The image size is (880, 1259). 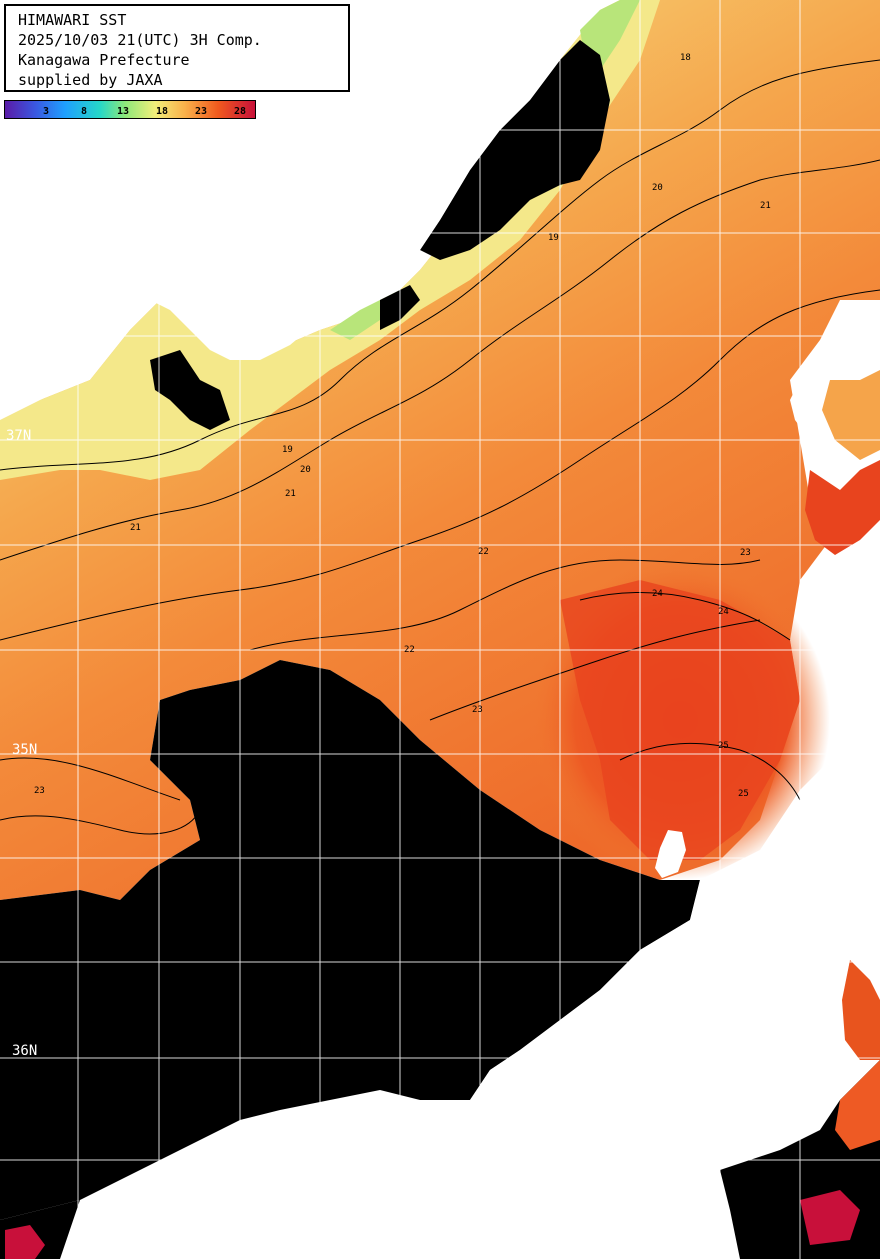 I want to click on white-inlet, so click(x=670, y=854).